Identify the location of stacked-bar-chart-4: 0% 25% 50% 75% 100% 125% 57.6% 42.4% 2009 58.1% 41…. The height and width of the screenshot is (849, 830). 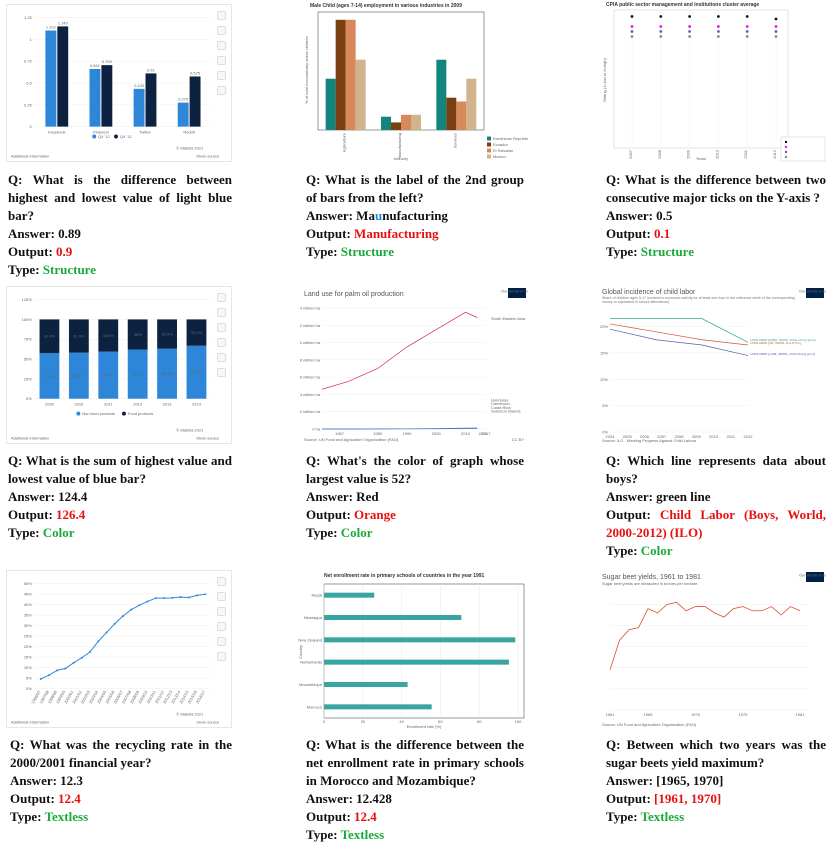
(115, 368).